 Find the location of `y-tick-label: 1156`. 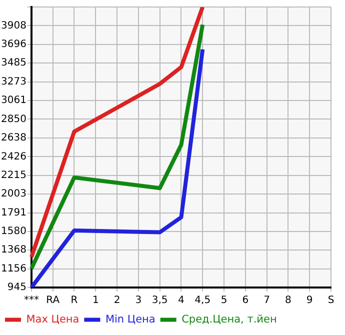

y-tick-label: 1156 is located at coordinates (13, 268).